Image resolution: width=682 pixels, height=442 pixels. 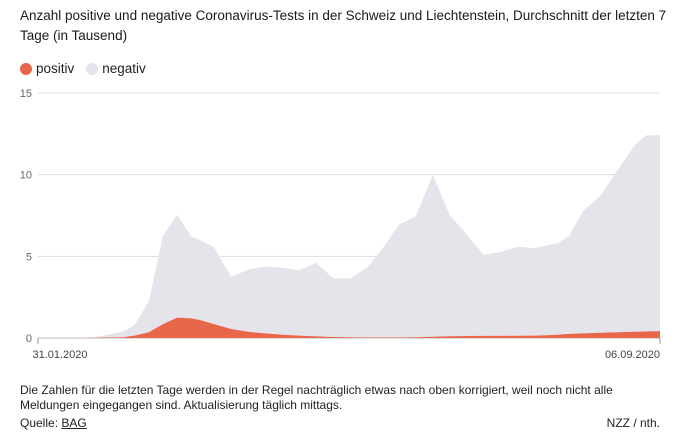 I want to click on credit: NZZ / nth., so click(x=633, y=423).